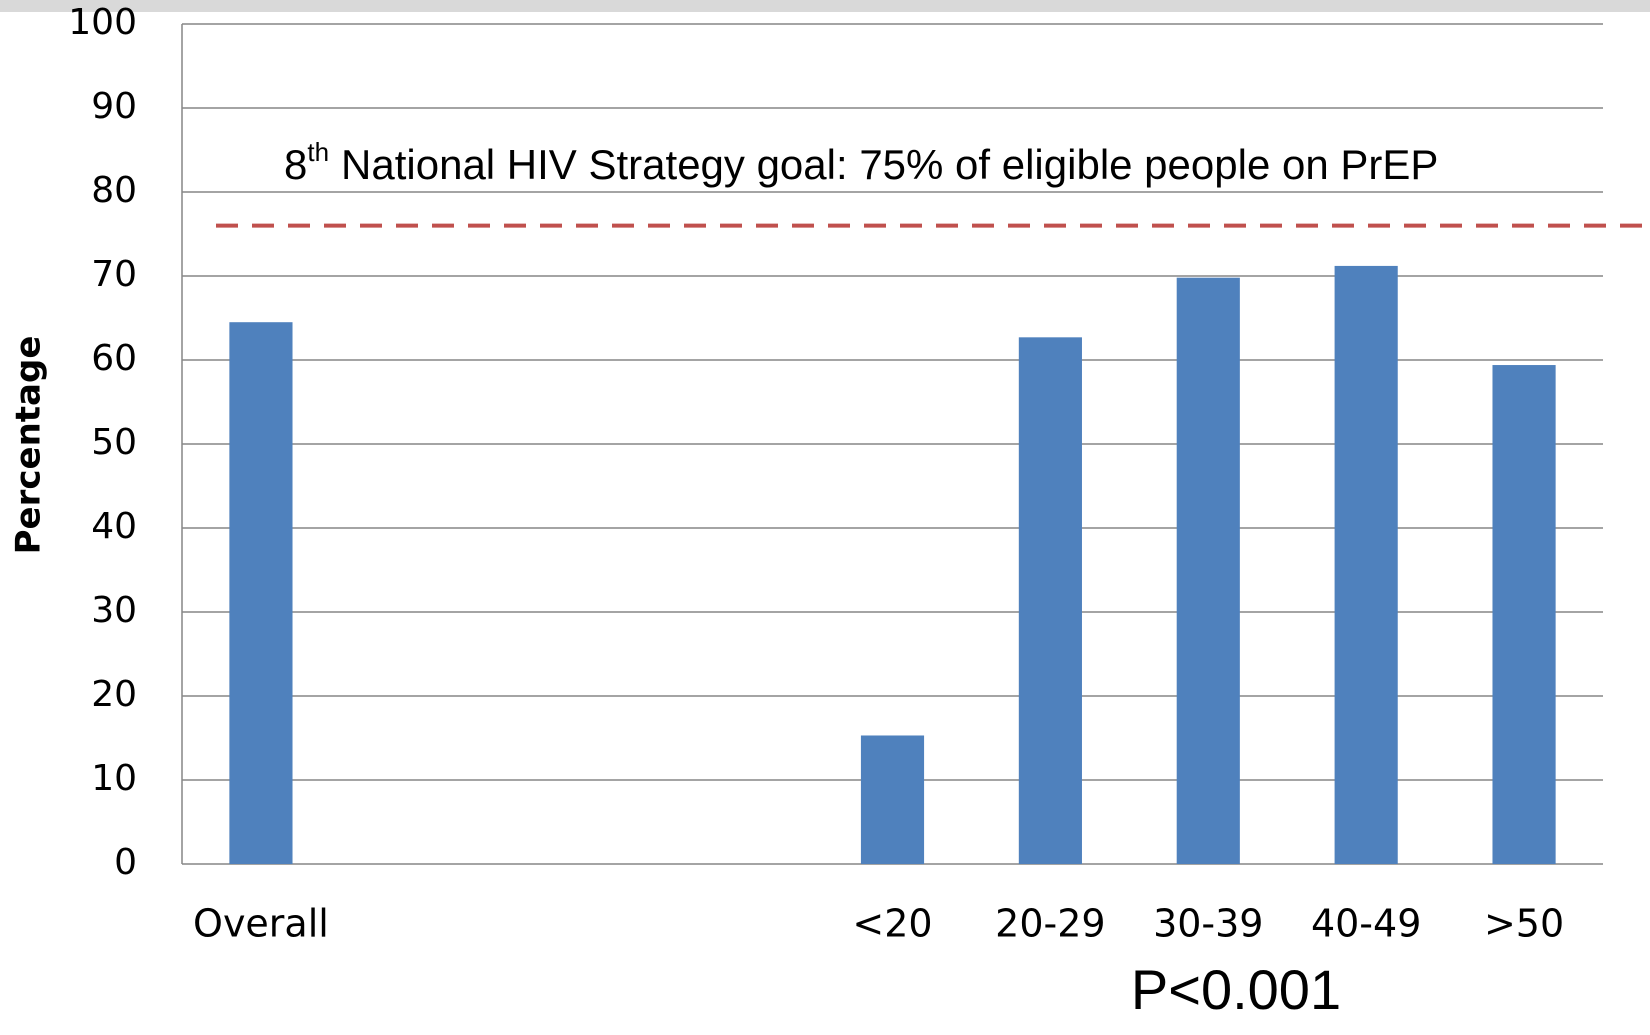 This screenshot has width=1650, height=1035. I want to click on x-tick-label: 20-29, so click(1050, 924).